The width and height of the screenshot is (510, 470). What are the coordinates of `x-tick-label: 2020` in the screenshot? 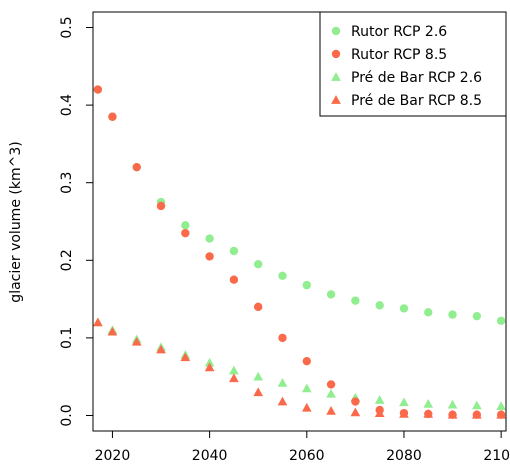 It's located at (113, 456).